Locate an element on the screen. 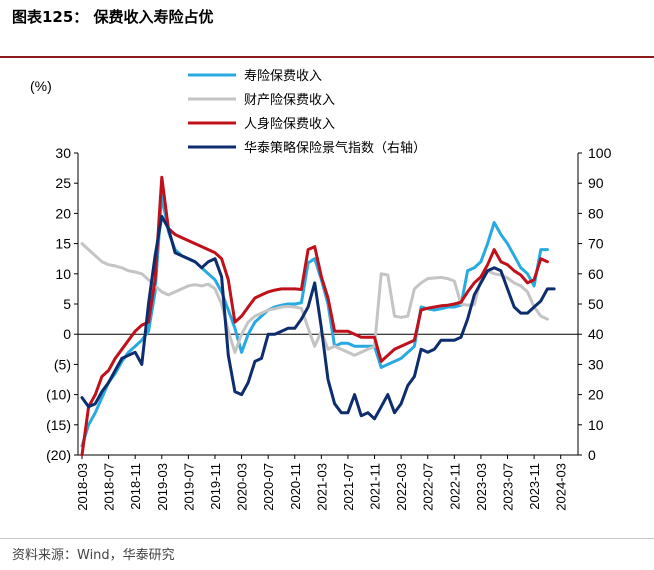 This screenshot has width=654, height=570. x-tick-label: 2021-03 is located at coordinates (321, 487).